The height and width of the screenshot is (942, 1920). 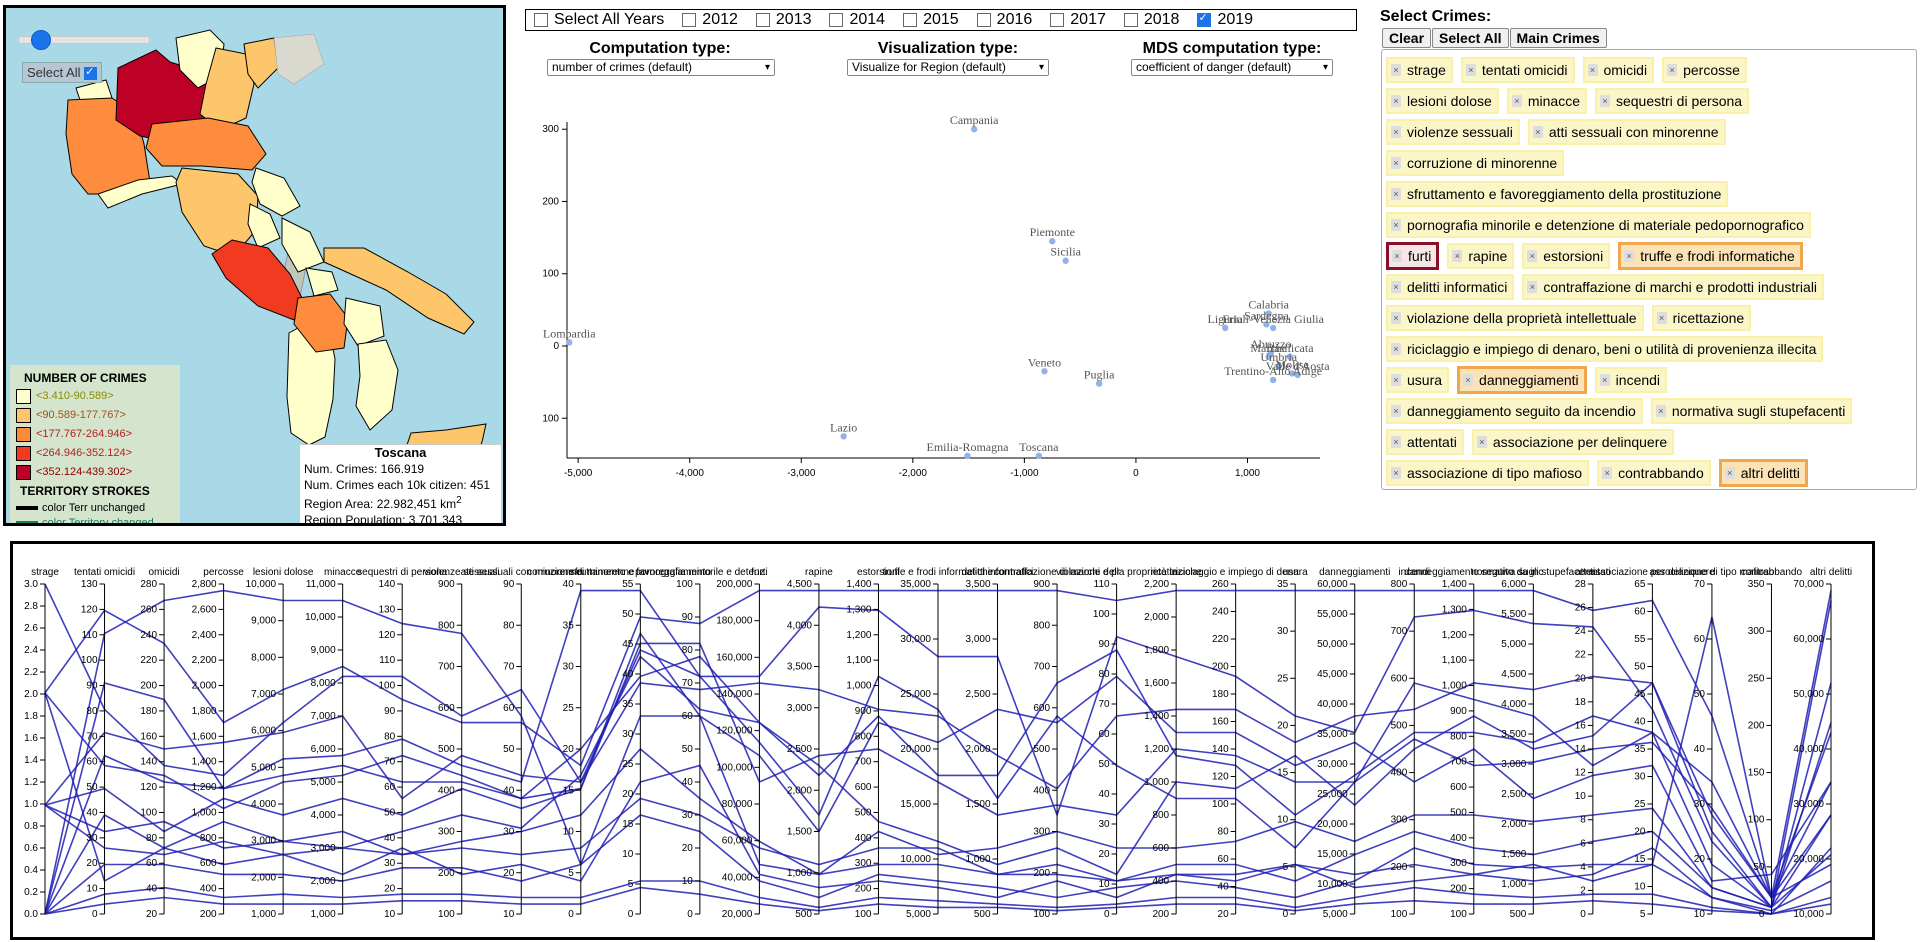 What do you see at coordinates (62, 73) in the screenshot?
I see `map-select-all: Select All` at bounding box center [62, 73].